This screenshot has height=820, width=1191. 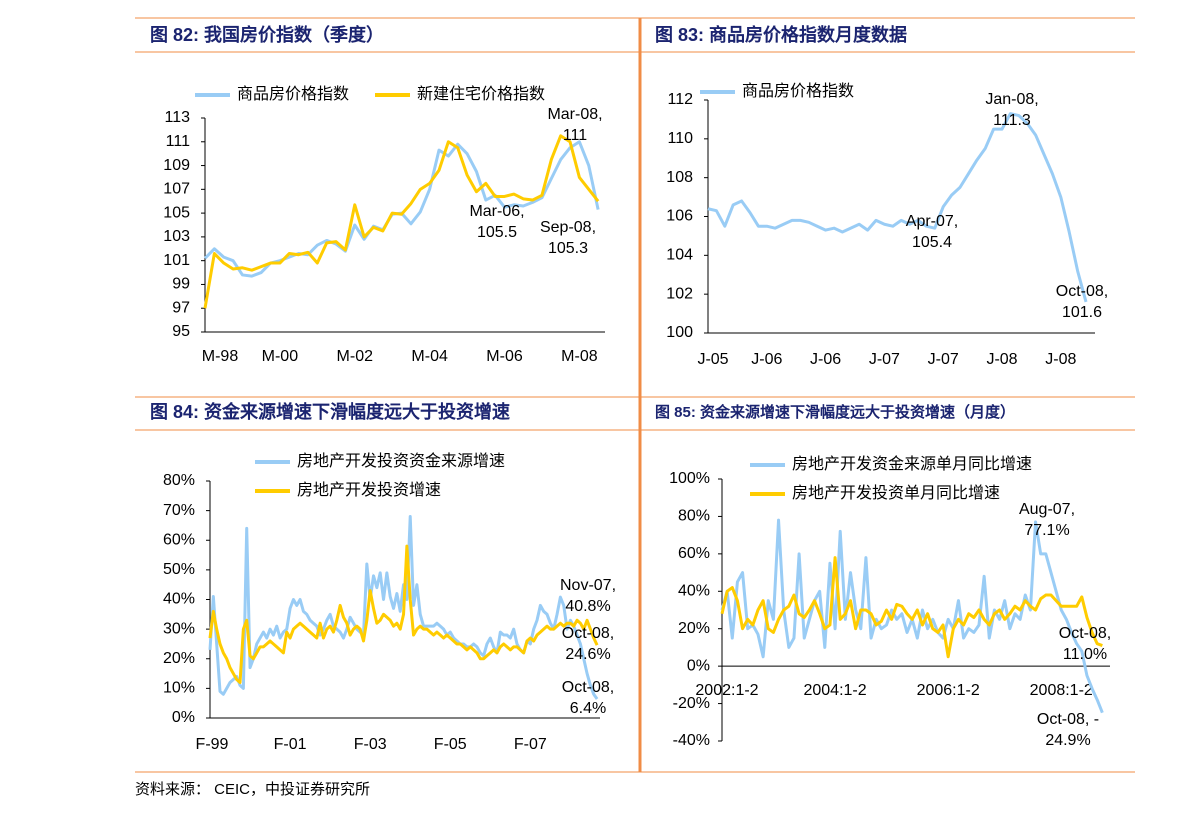 I want to click on x-tick-label: M-02, so click(x=355, y=356).